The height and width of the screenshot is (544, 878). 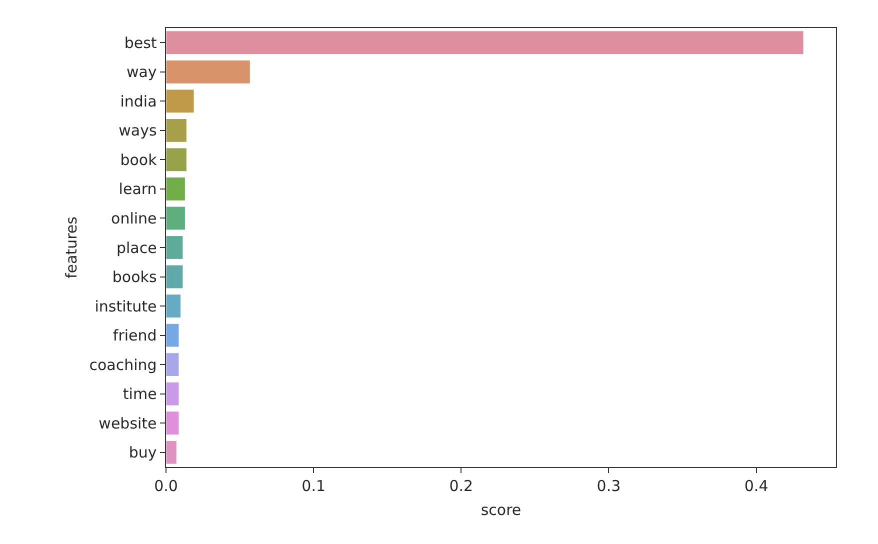 What do you see at coordinates (137, 131) in the screenshot?
I see `y-tick-label: ways` at bounding box center [137, 131].